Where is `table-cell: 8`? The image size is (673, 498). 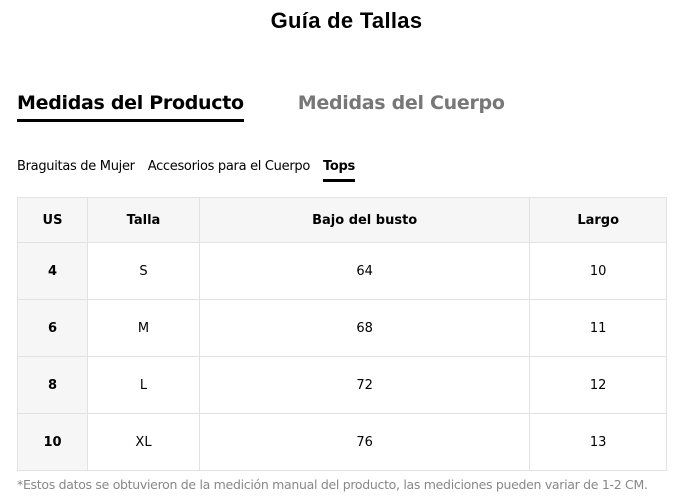
table-cell: 8 is located at coordinates (52, 385).